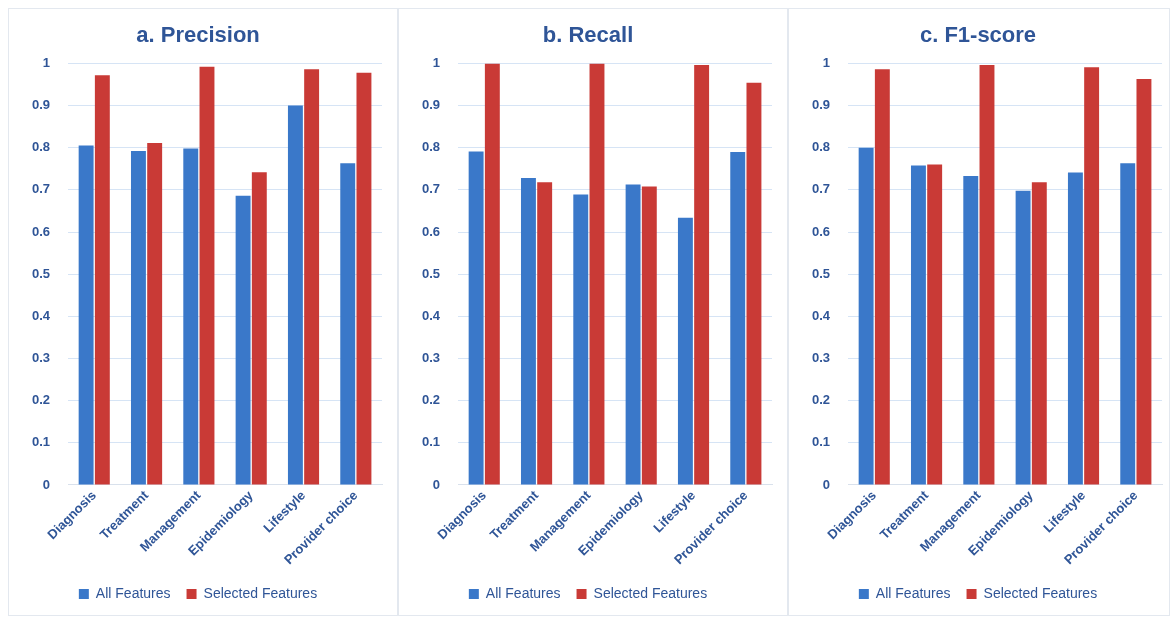  What do you see at coordinates (588, 35) in the screenshot?
I see `chart-title: b. Recall` at bounding box center [588, 35].